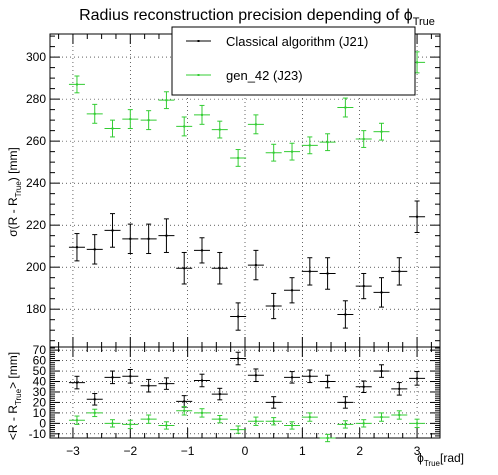  Describe the element at coordinates (359, 451) in the screenshot. I see `x-tick-label: 2` at that location.